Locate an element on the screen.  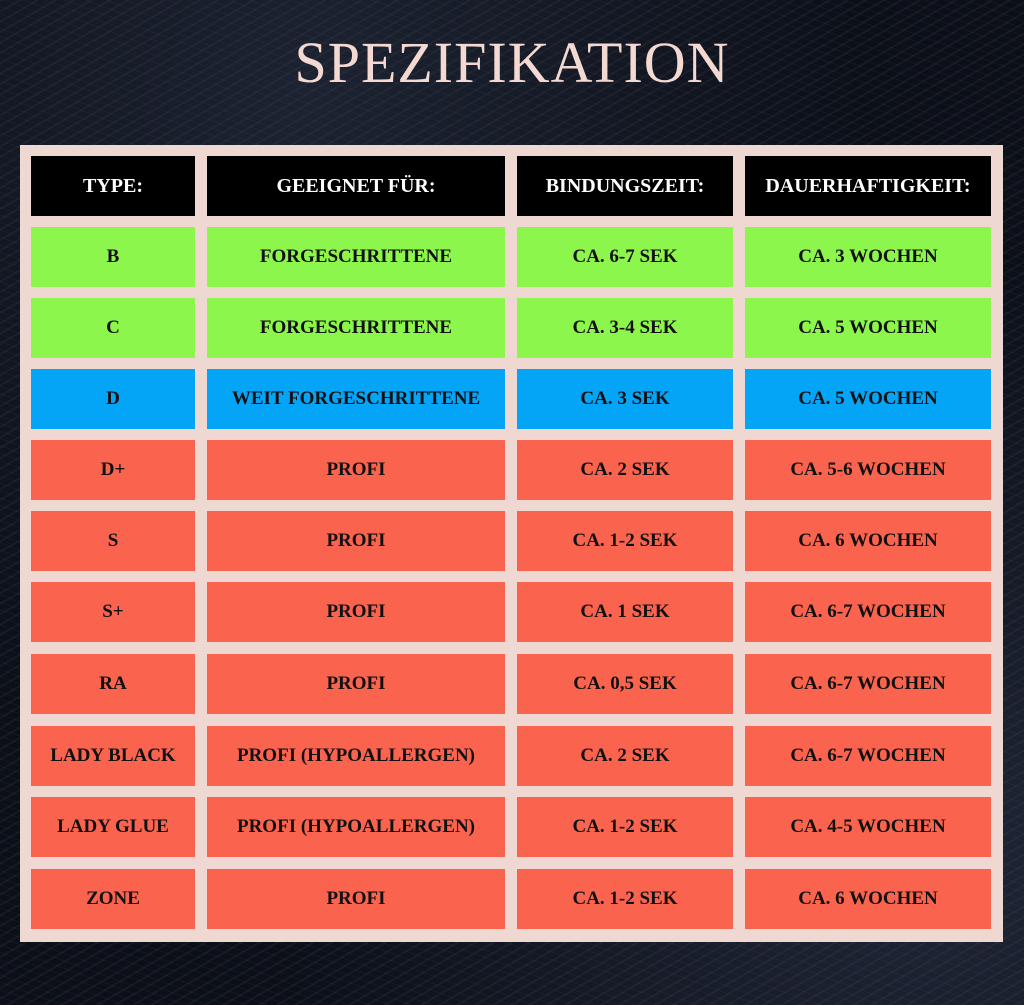
cell-type: ZONE is located at coordinates (113, 899).